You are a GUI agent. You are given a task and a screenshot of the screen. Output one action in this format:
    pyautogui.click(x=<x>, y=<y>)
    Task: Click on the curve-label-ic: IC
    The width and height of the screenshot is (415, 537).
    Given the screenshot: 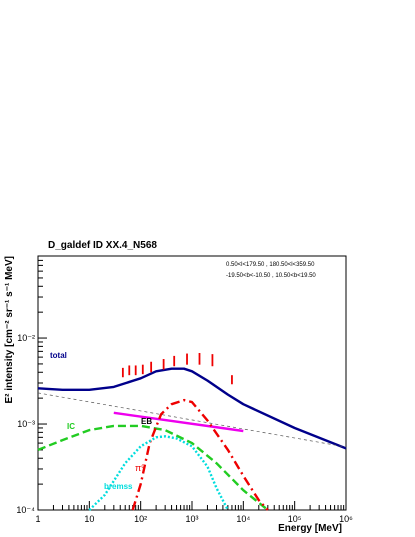 What is the action you would take?
    pyautogui.click(x=71, y=426)
    